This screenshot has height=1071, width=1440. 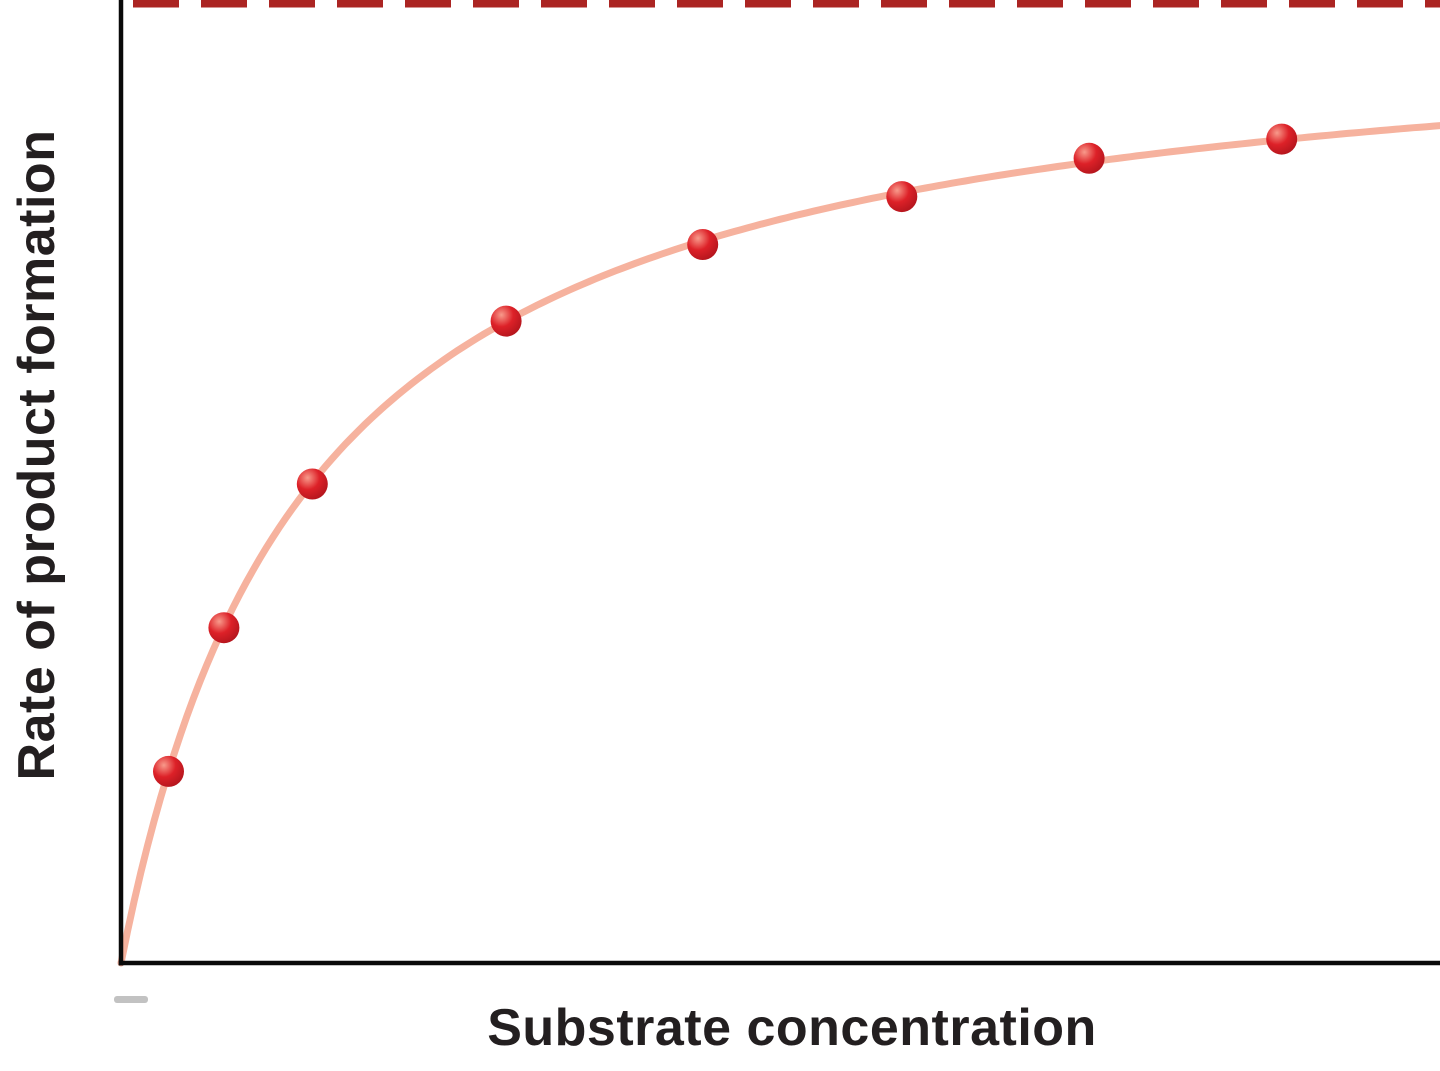 What do you see at coordinates (792, 1028) in the screenshot?
I see `x-axis-label: Substrate concentration` at bounding box center [792, 1028].